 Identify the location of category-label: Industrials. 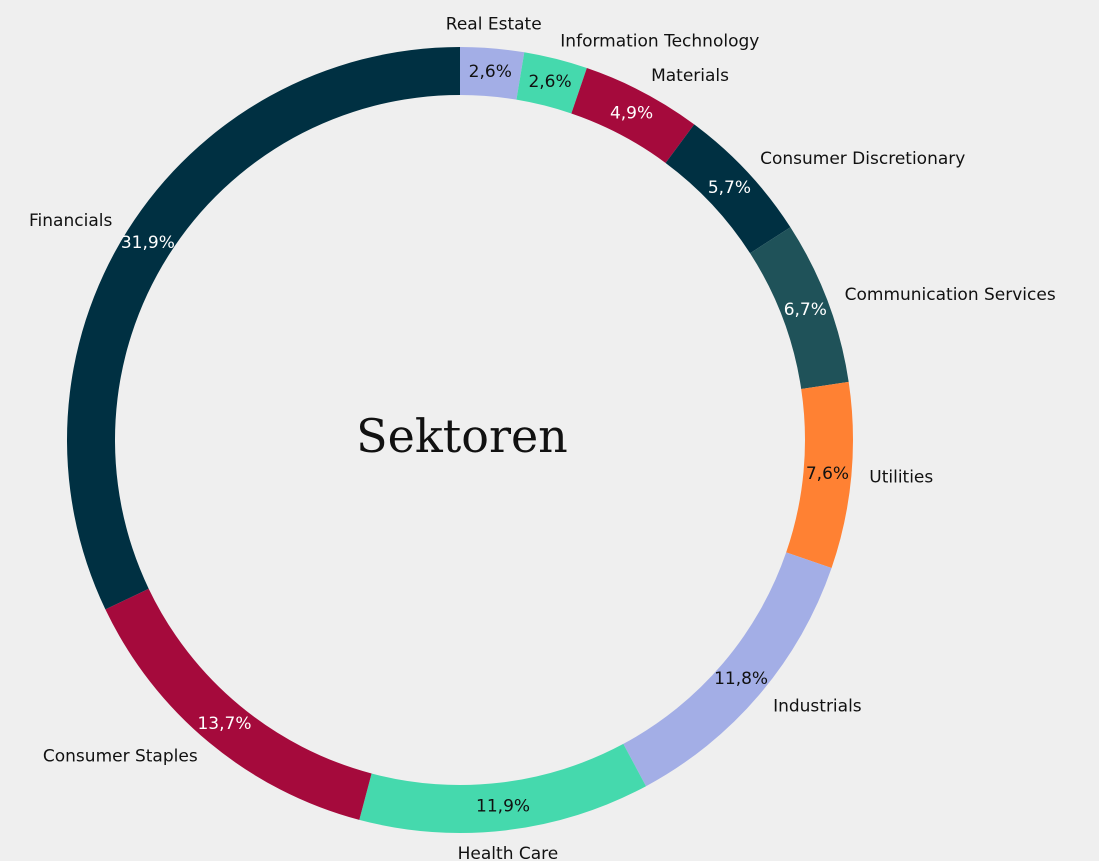
(817, 706).